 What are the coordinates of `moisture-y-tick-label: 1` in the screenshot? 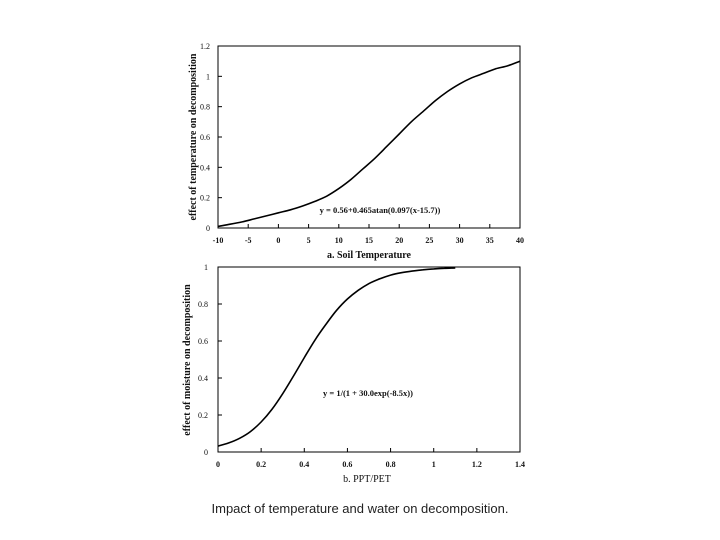 It's located at (206, 267).